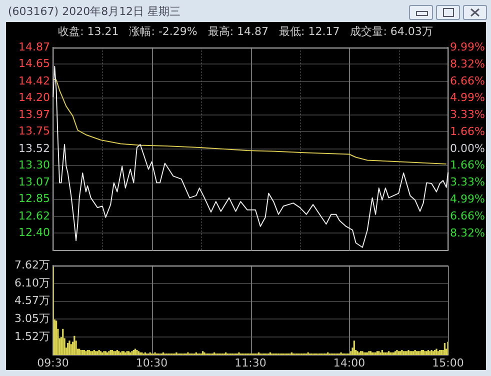  I want to click on y-tick-label: 1.52万, so click(32, 337).